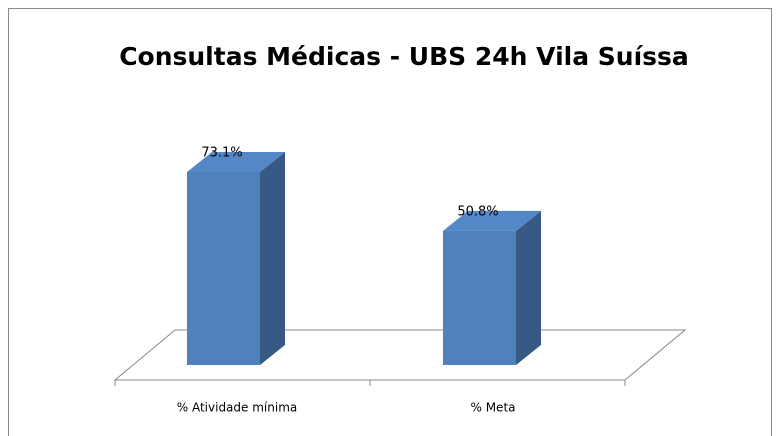 The width and height of the screenshot is (780, 436). What do you see at coordinates (221, 153) in the screenshot?
I see `value-label: 73.1%` at bounding box center [221, 153].